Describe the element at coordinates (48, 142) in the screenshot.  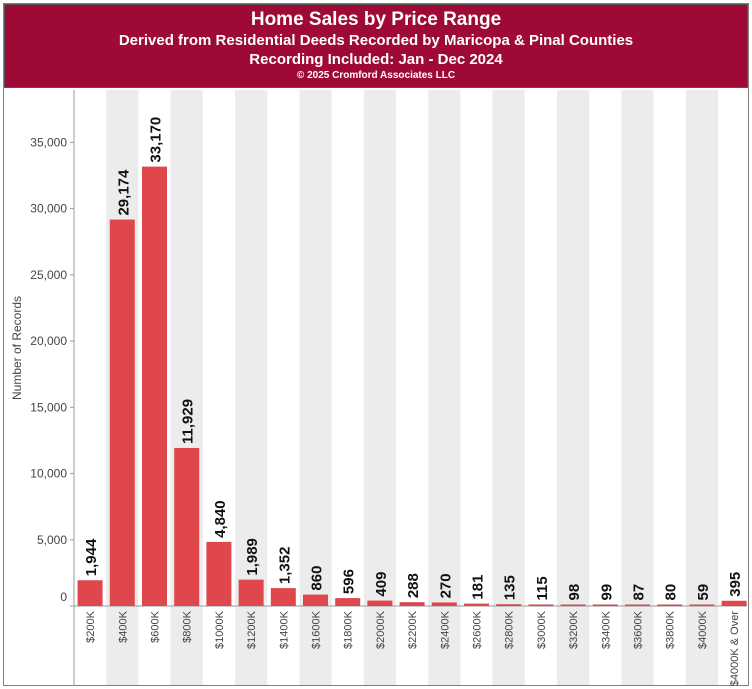
I see `y-tick-label: 35,000` at that location.